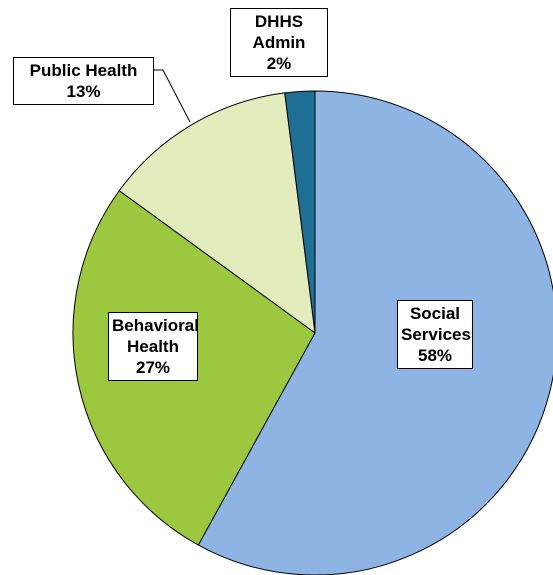 The image size is (553, 575). I want to click on slice-label: Behavioral Health 27%, so click(153, 346).